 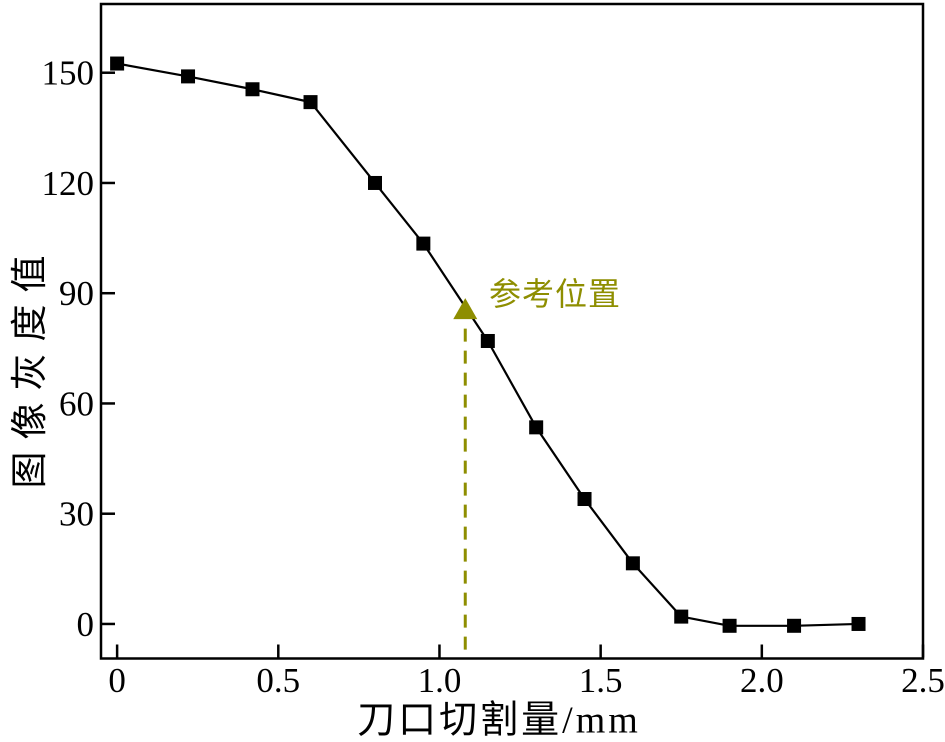 I want to click on y-tick-label: 0, so click(x=86, y=624).